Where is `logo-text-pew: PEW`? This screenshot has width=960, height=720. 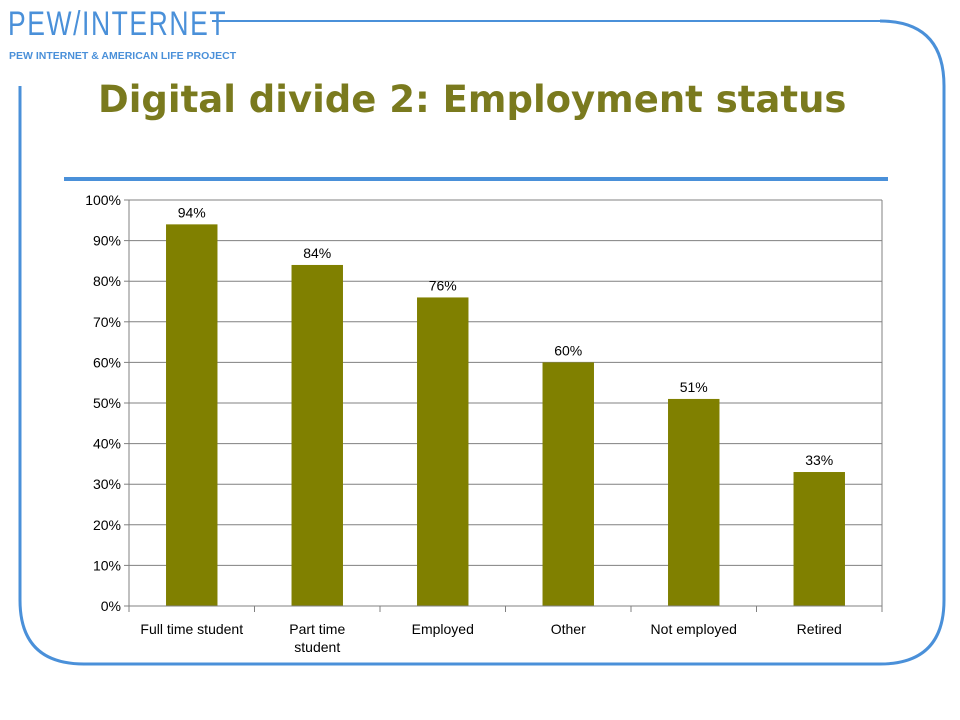 logo-text-pew: PEW is located at coordinates (41, 24).